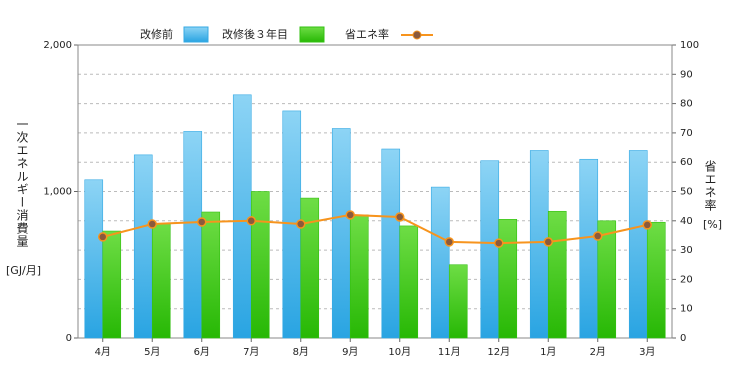 The image size is (730, 379). Describe the element at coordinates (686, 250) in the screenshot. I see `y2-tick-label: 30` at that location.